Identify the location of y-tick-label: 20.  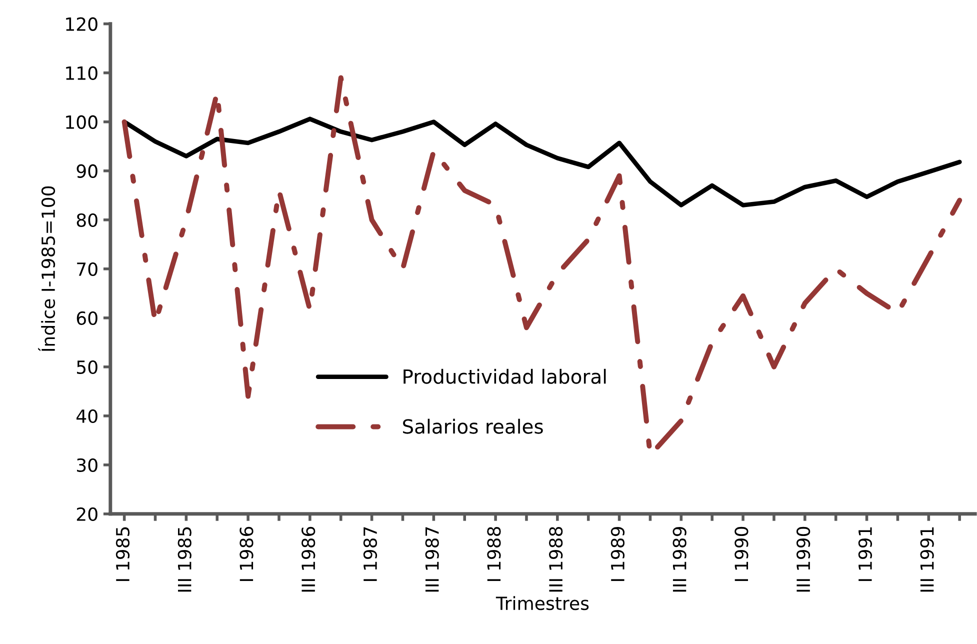
(87, 514).